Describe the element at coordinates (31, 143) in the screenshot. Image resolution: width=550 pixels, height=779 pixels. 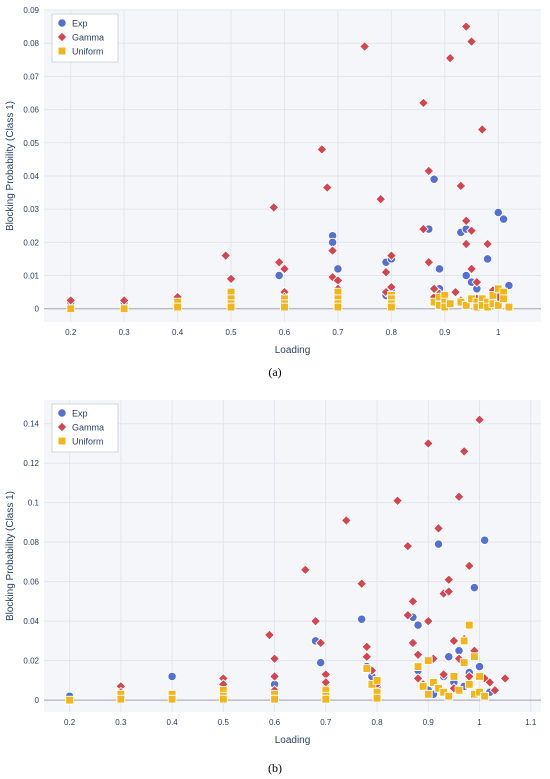
I see `y-tick-label: 0.05` at that location.